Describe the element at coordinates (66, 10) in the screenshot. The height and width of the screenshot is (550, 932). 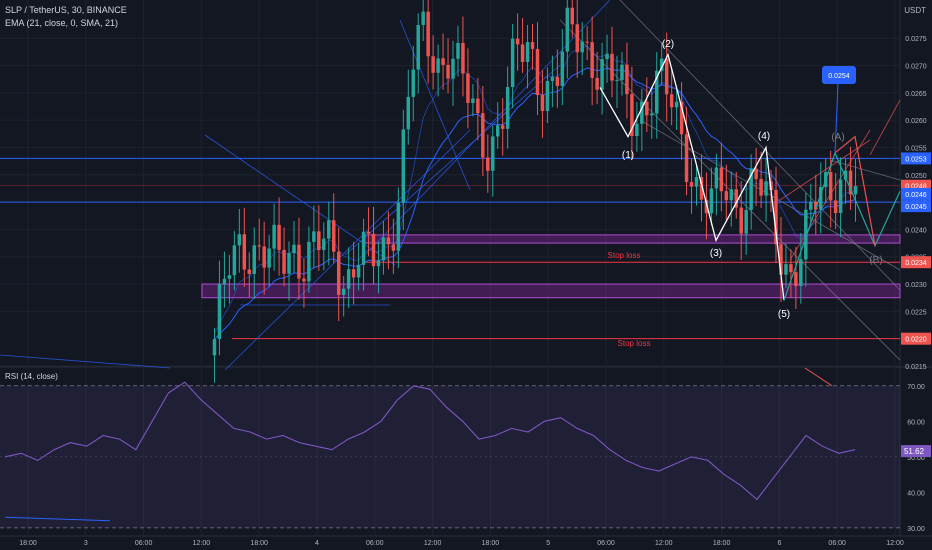
I see `symbol-title: SLP / TetherUS, 30, BINANCE` at that location.